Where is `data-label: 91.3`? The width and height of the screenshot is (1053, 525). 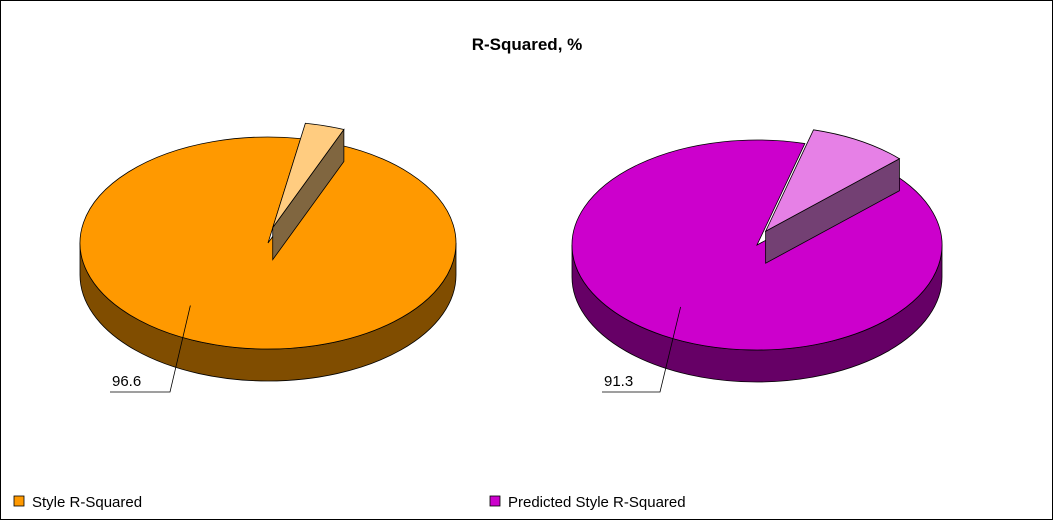
data-label: 91.3 is located at coordinates (618, 381).